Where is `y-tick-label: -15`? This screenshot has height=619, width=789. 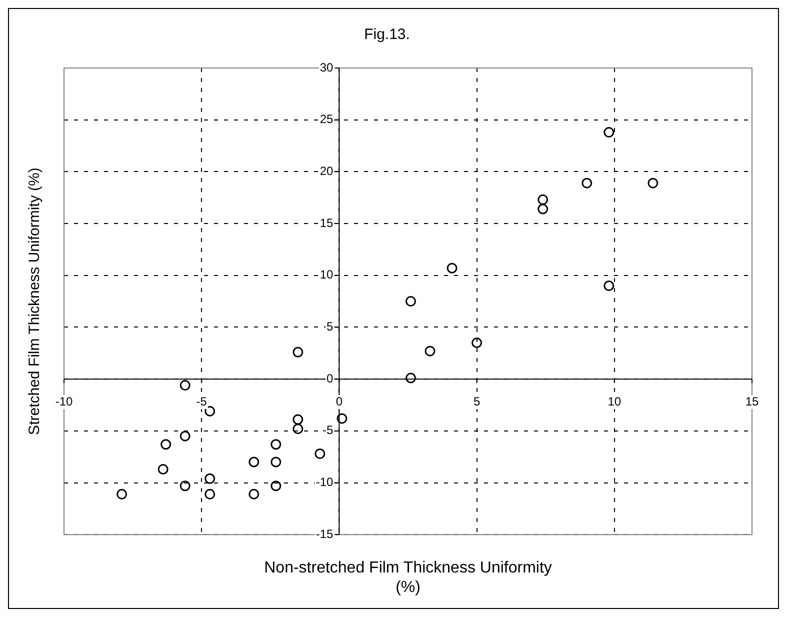 y-tick-label: -15 is located at coordinates (325, 533).